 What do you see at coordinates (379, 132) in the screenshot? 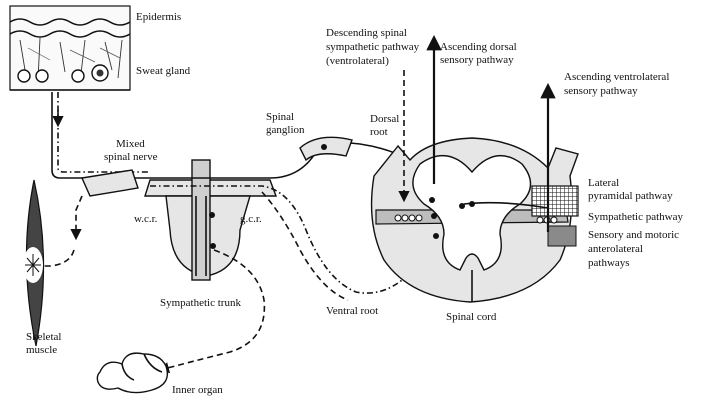
I see `label-dorsal-root-2: root` at bounding box center [379, 132].